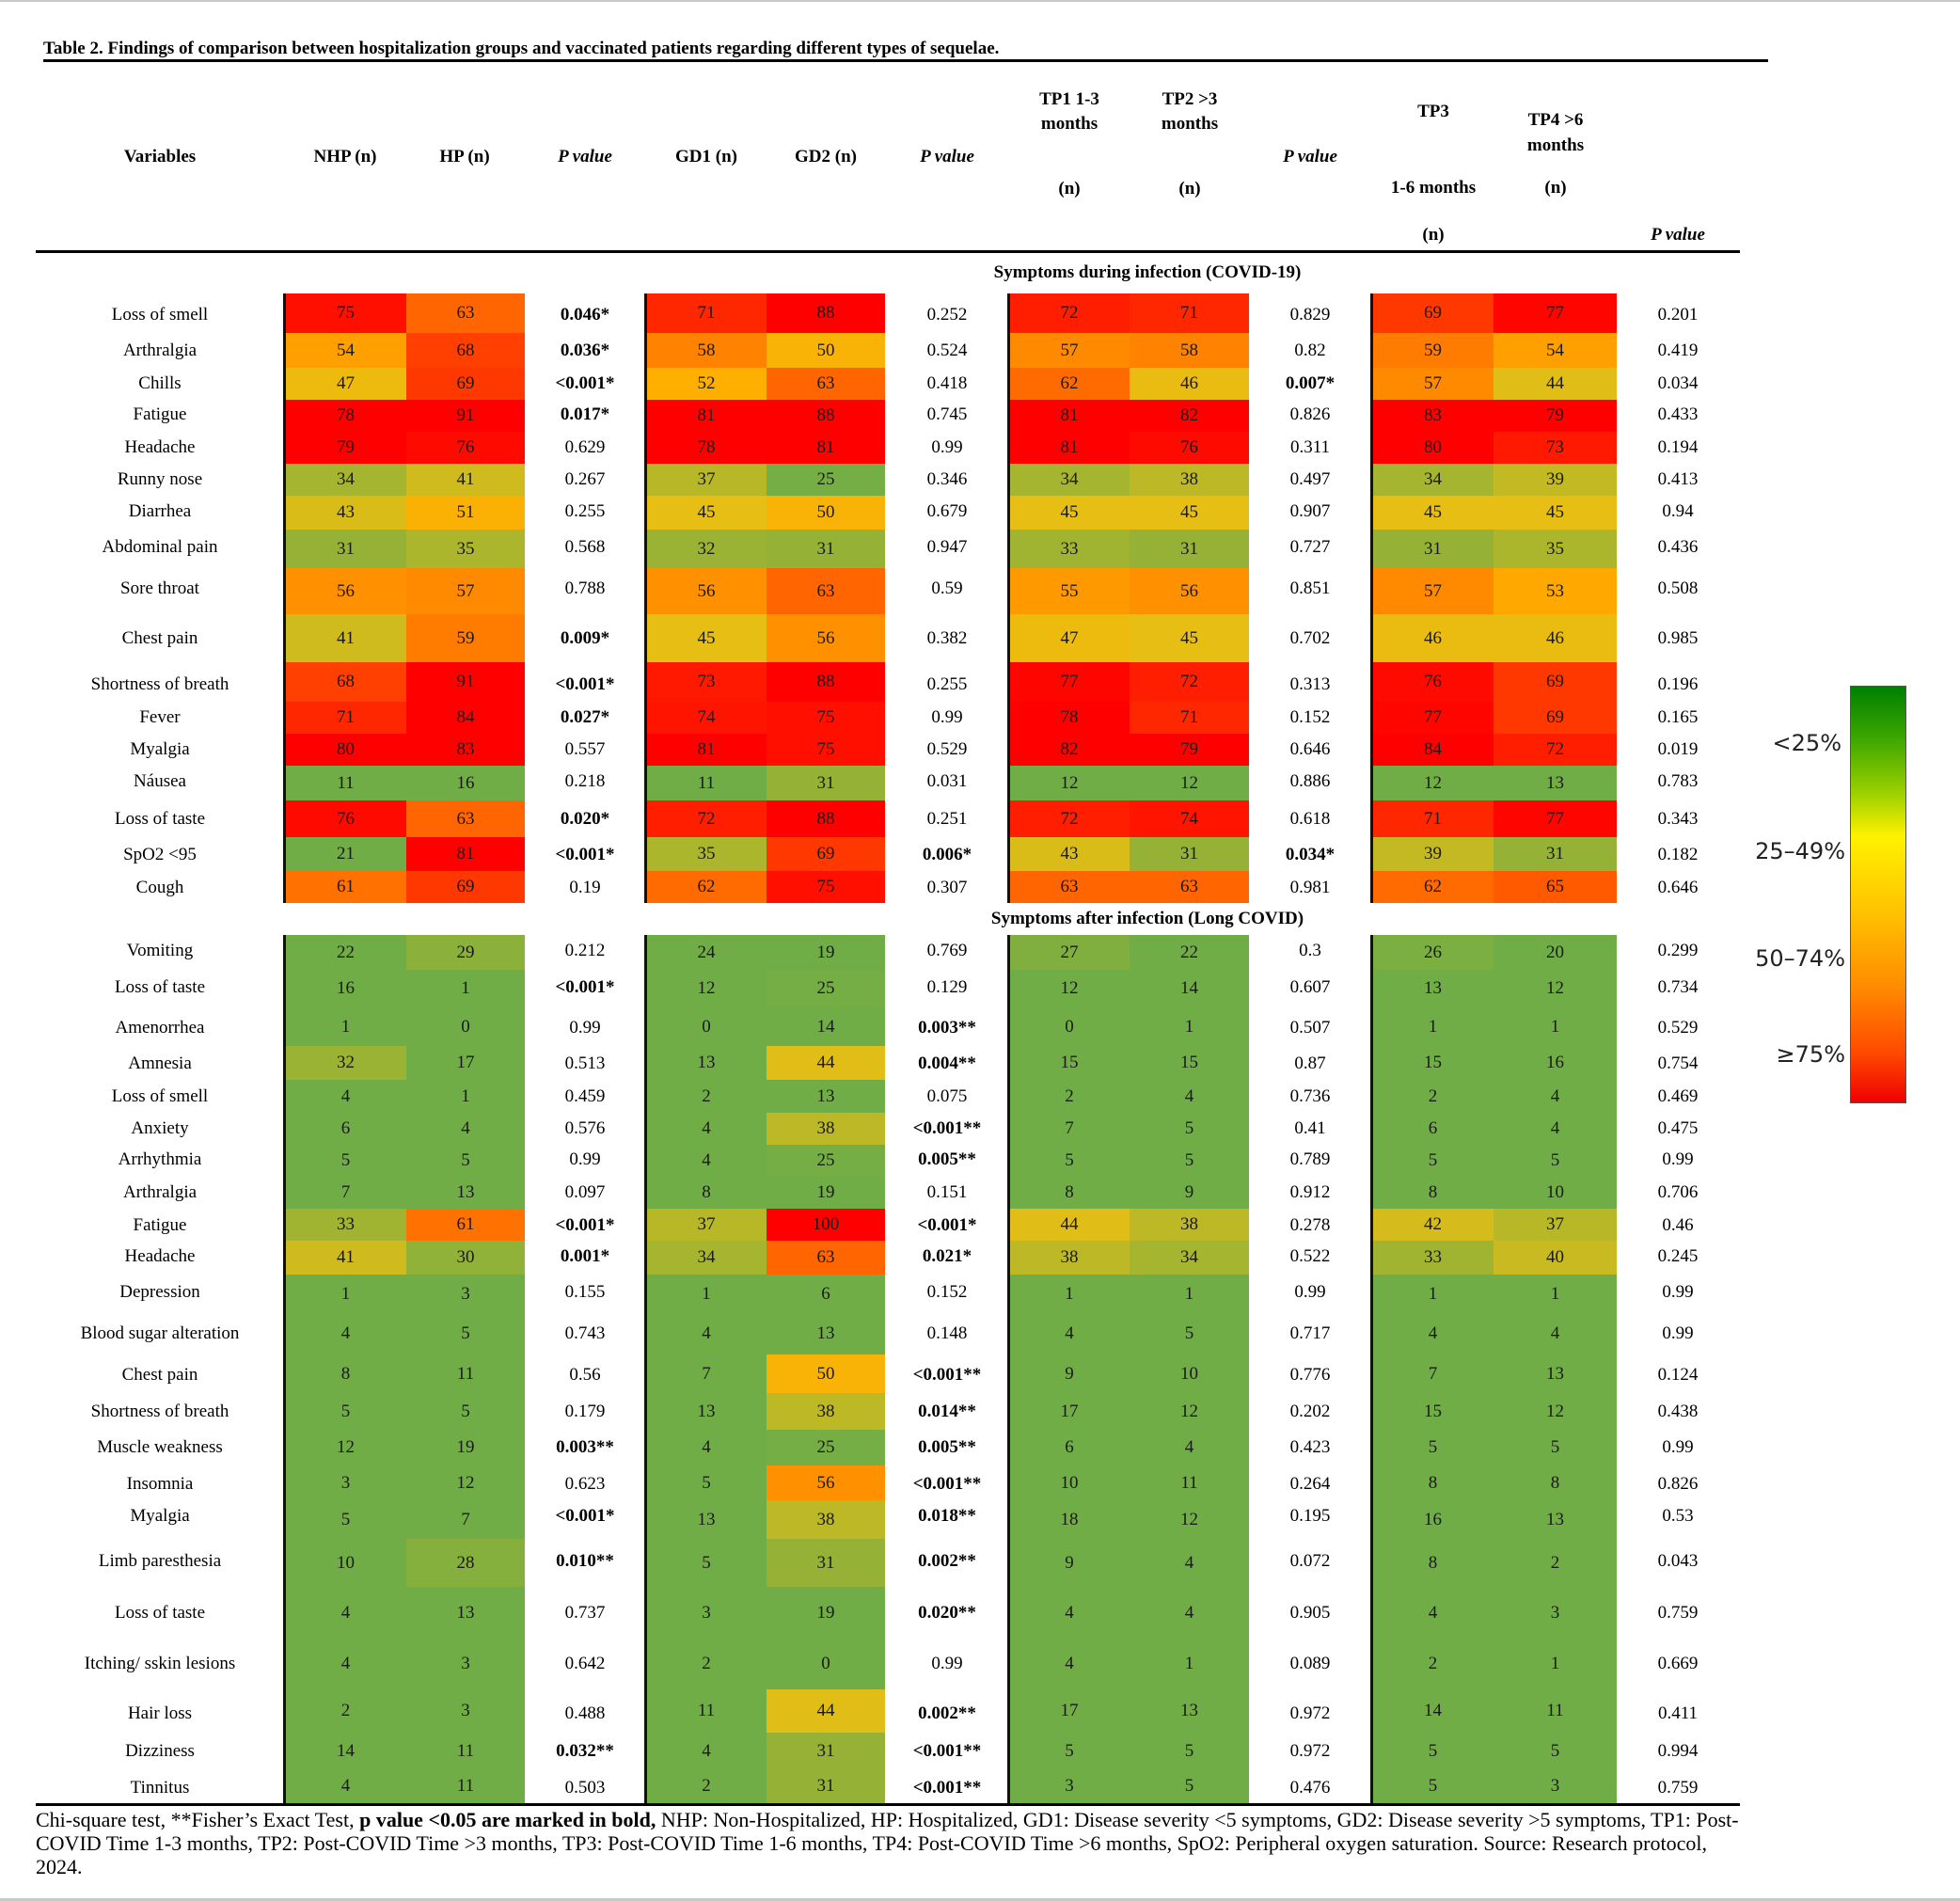 This screenshot has height=1901, width=1960. What do you see at coordinates (345, 350) in the screenshot?
I see `cell-nhp: 54` at bounding box center [345, 350].